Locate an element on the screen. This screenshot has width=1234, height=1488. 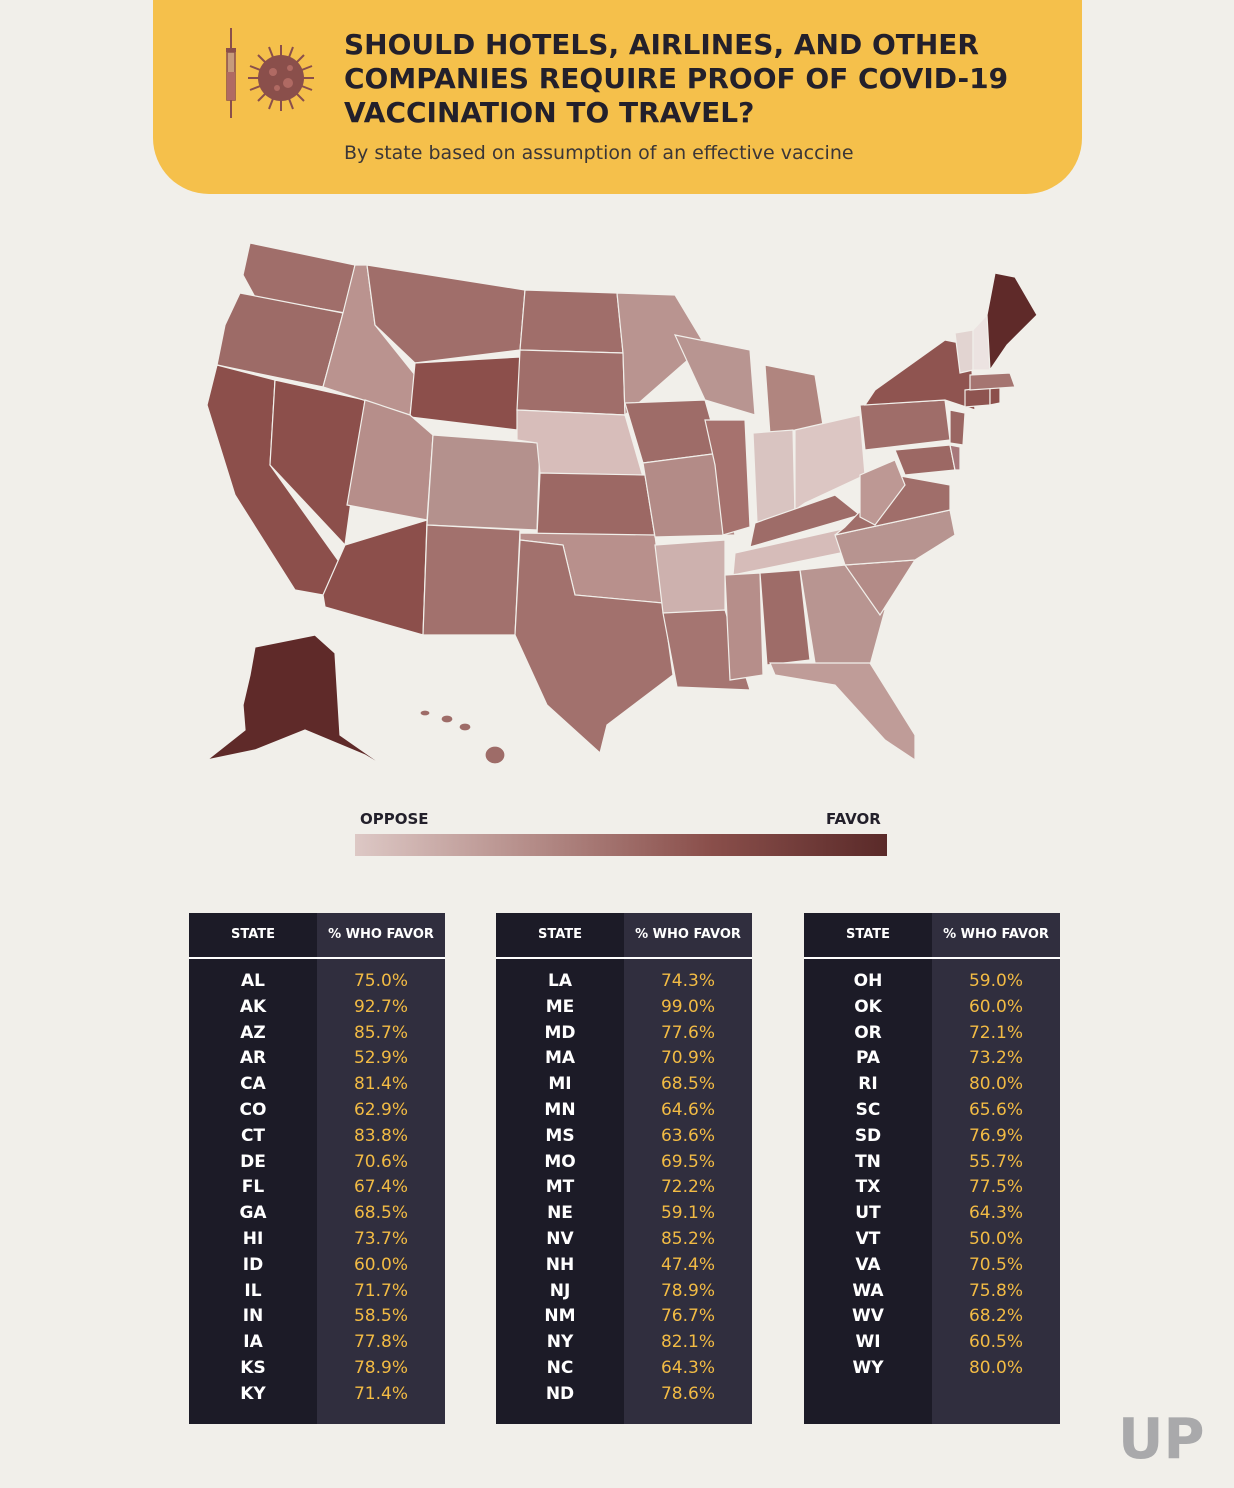
state-ak is located at coordinates (298, 702).